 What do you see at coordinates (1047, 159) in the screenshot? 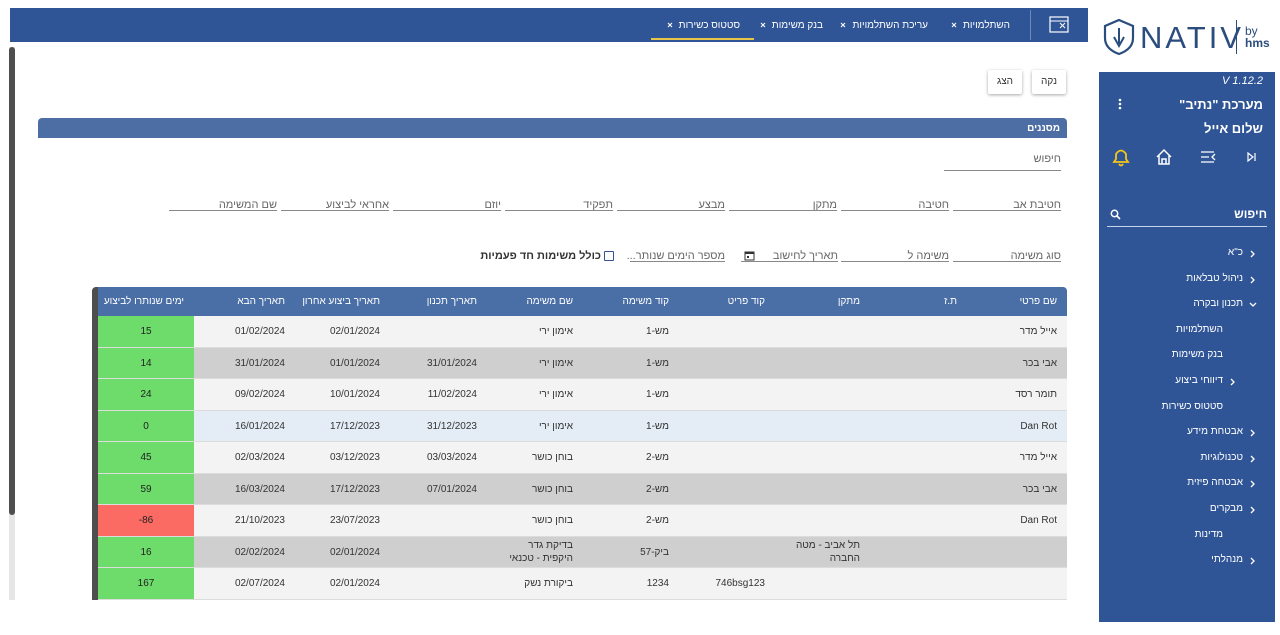
I see `search-label: חיפוש` at bounding box center [1047, 159].